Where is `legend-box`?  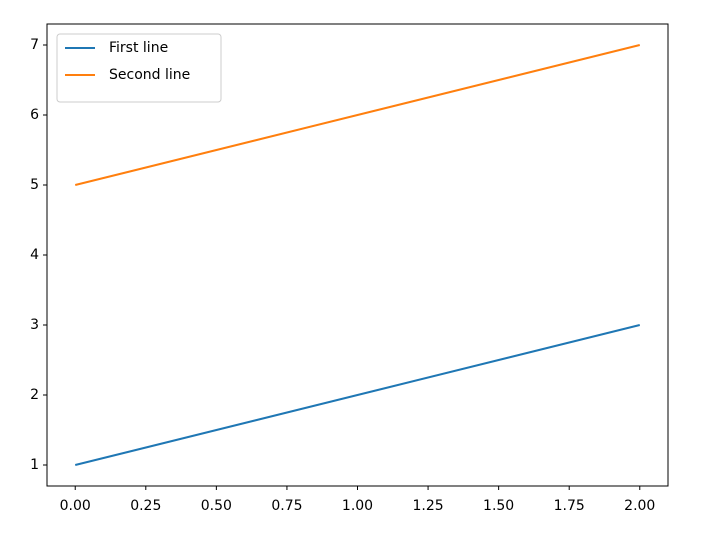 legend-box is located at coordinates (139, 68).